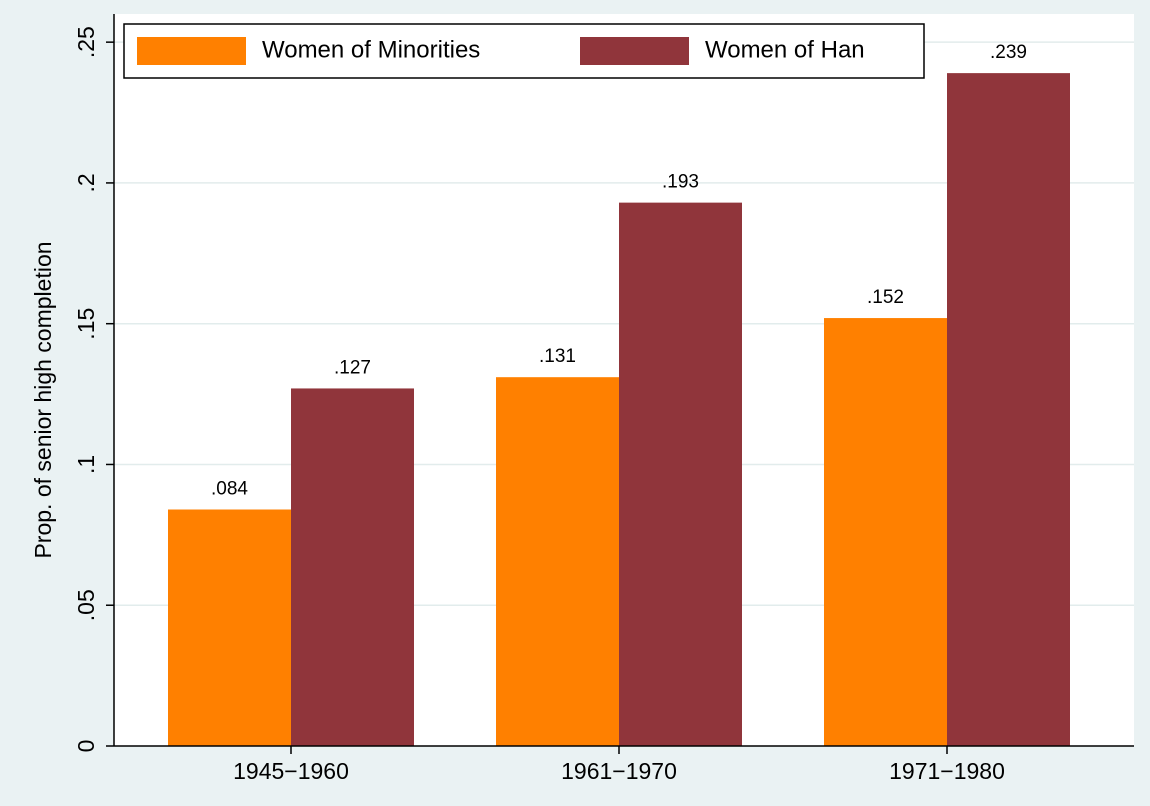 The height and width of the screenshot is (806, 1150). Describe the element at coordinates (86, 42) in the screenshot. I see `y-tick-label: .25` at that location.